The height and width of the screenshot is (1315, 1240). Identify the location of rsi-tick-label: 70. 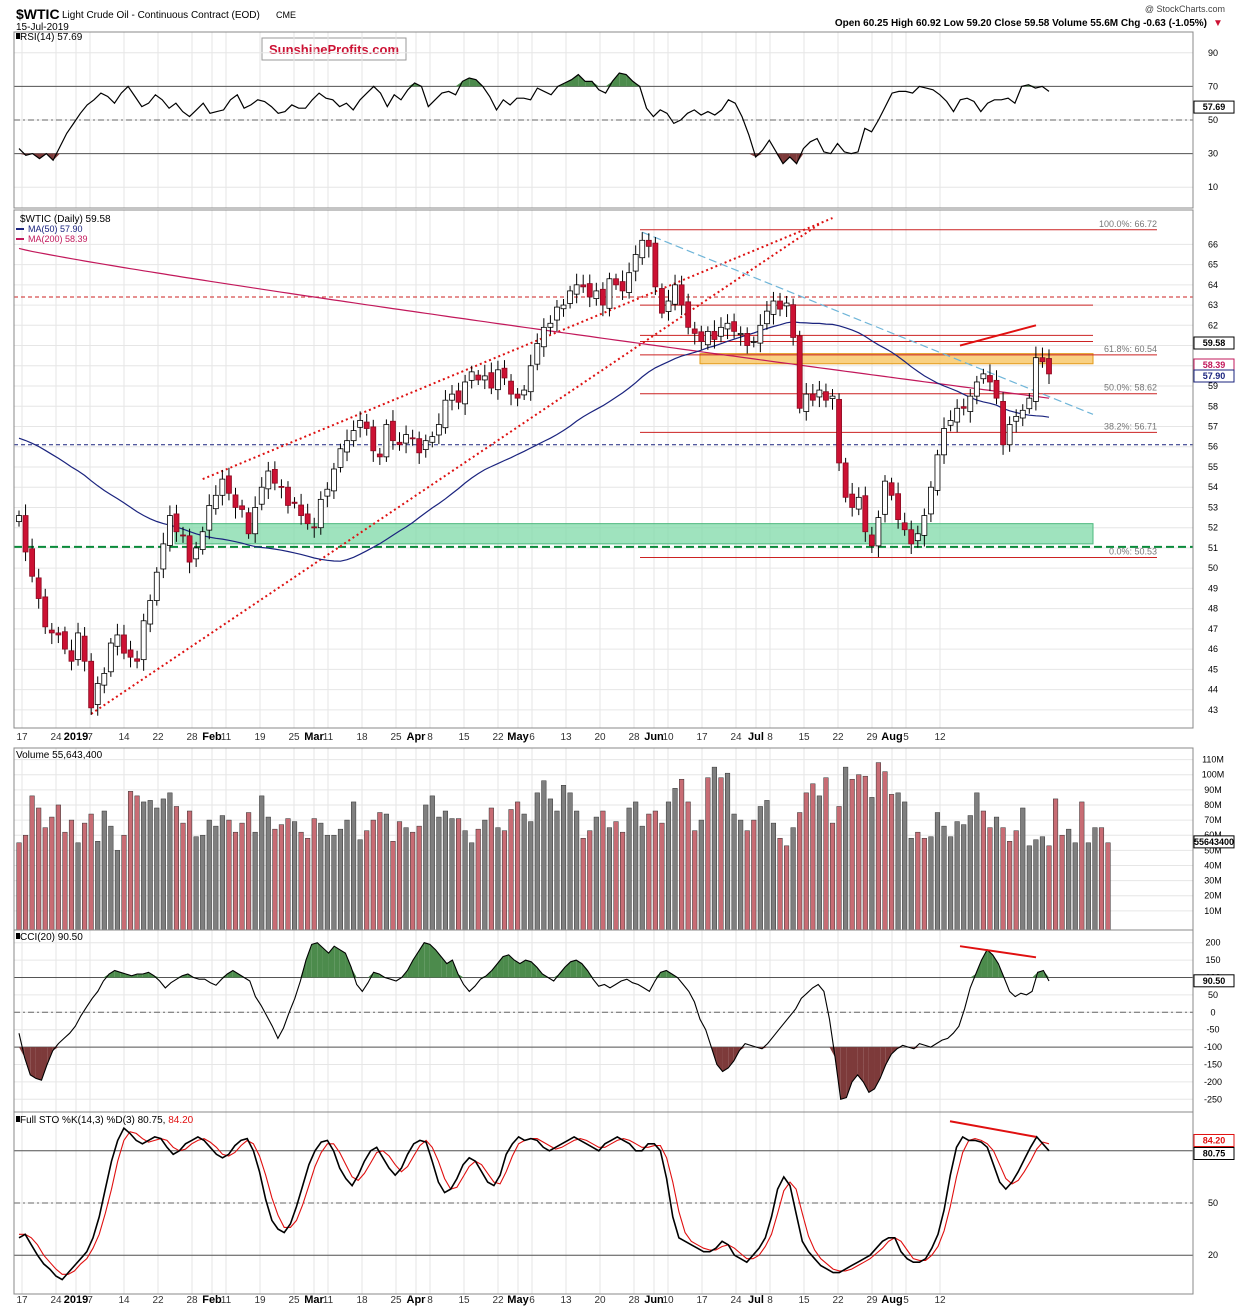
(1213, 86).